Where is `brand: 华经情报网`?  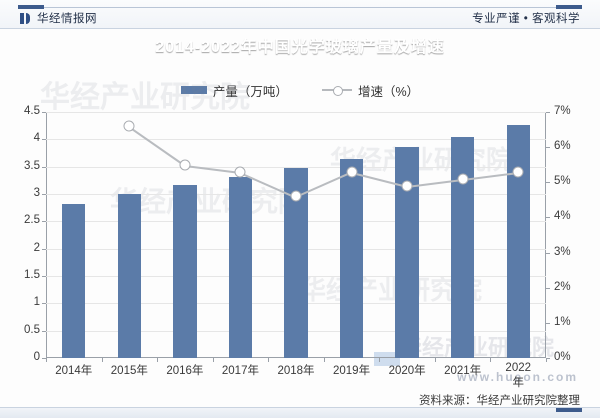 brand: 华经情报网 is located at coordinates (58, 18).